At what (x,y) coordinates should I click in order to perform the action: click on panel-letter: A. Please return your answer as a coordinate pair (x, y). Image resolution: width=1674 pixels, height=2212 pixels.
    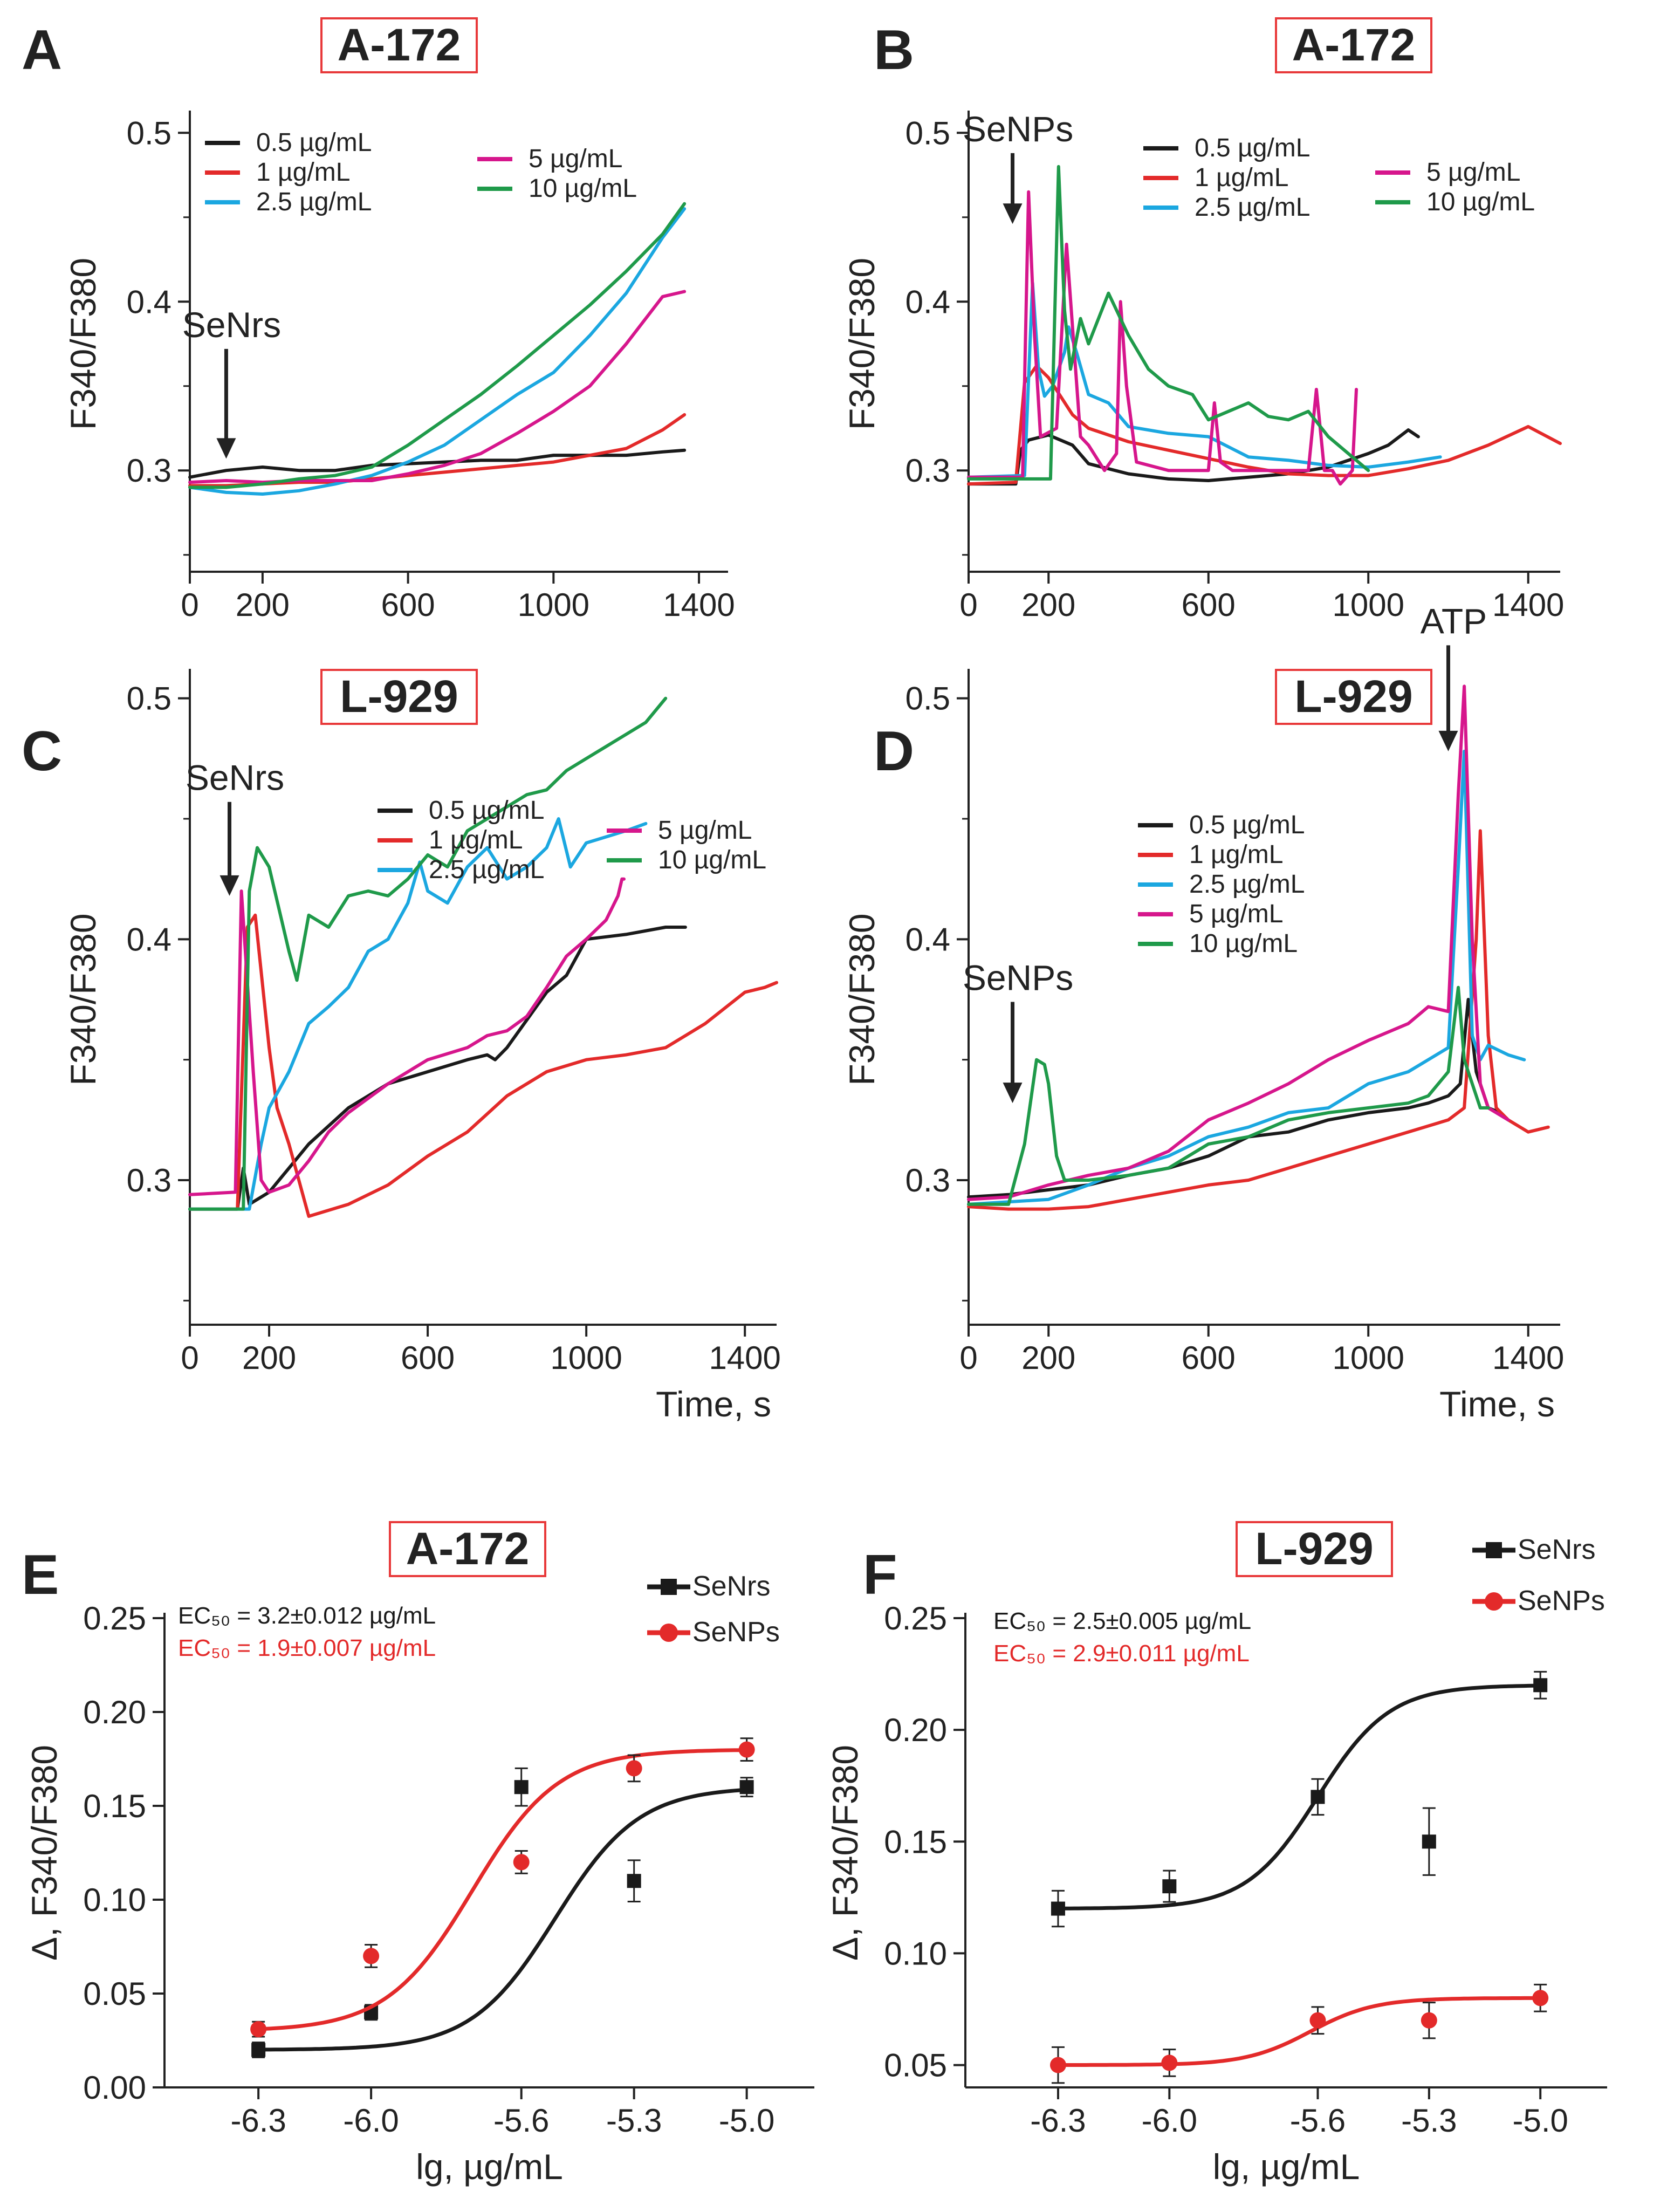
    Looking at the image, I should click on (42, 50).